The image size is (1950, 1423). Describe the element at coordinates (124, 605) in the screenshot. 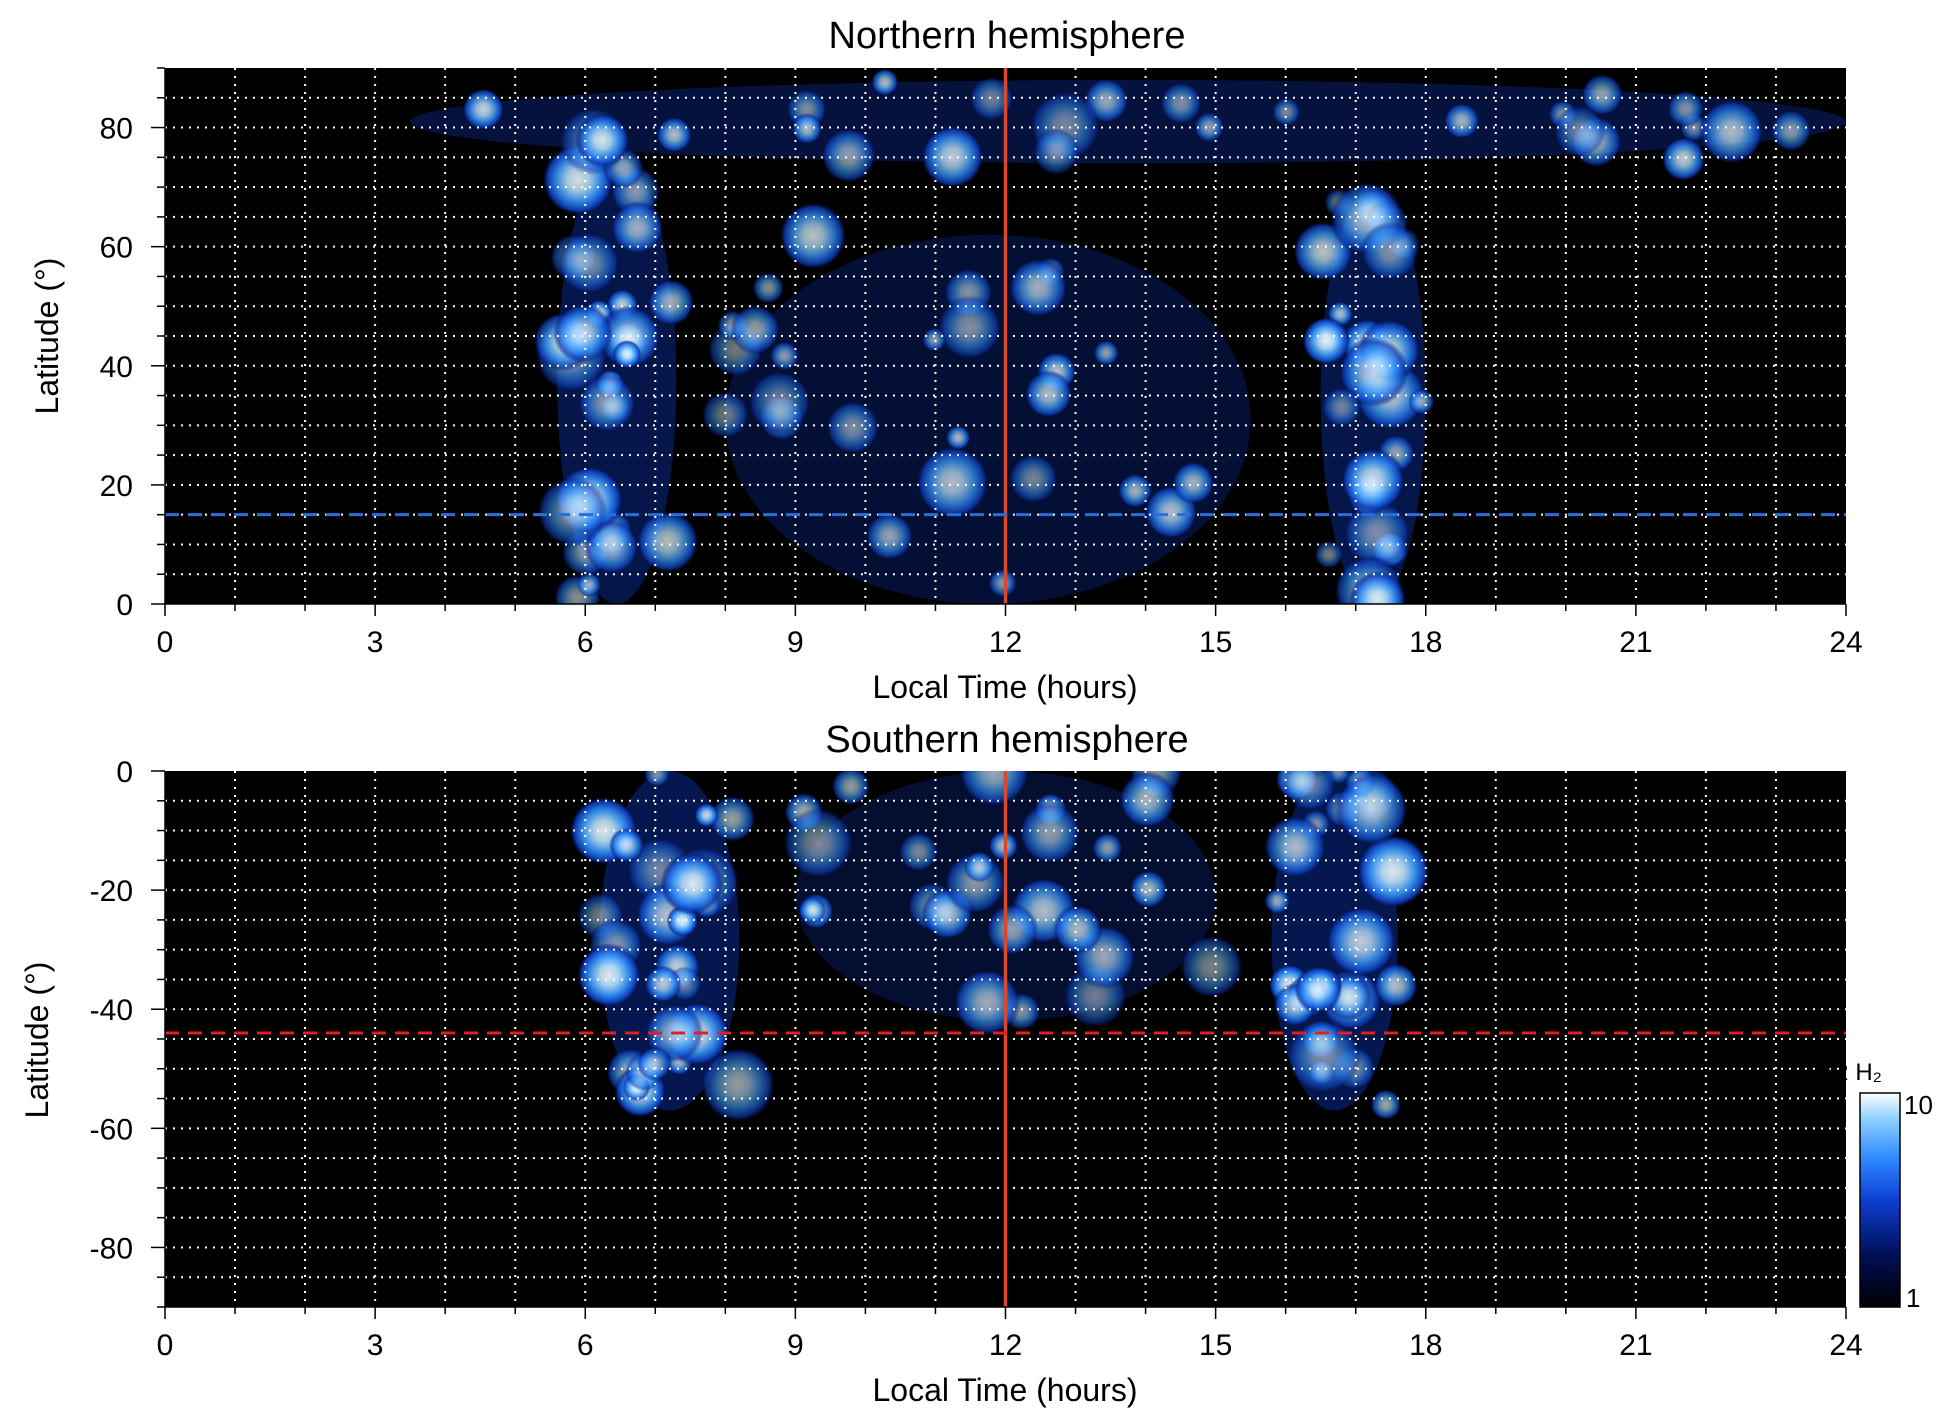

I see `y-tick-label: 0` at that location.